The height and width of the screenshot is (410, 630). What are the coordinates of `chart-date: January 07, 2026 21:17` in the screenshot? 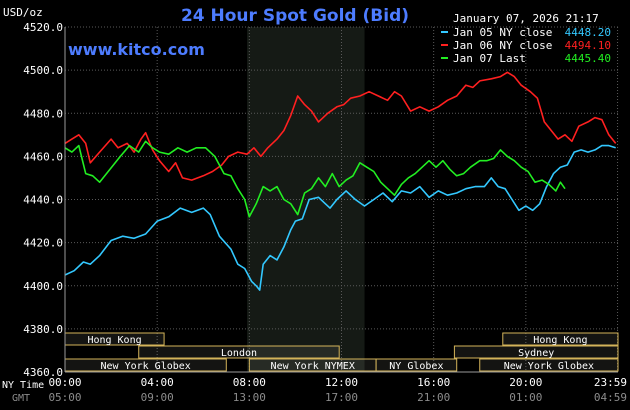 It's located at (526, 18).